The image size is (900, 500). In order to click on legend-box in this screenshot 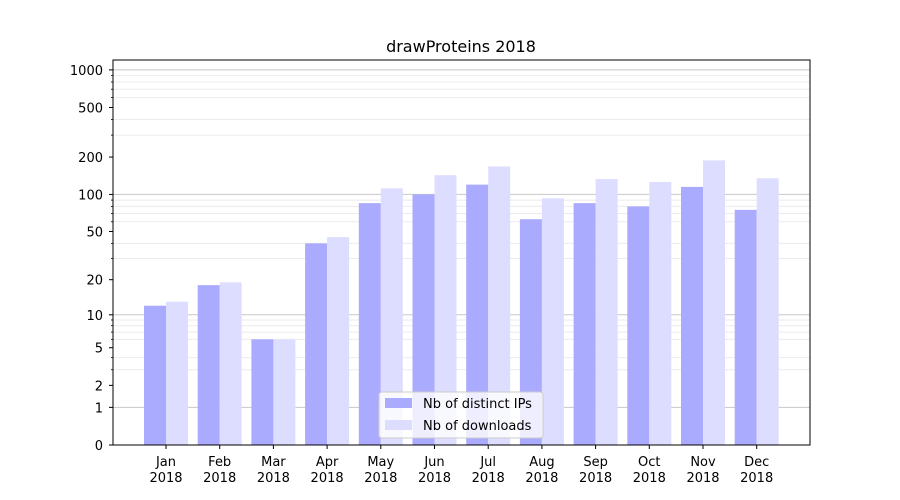, I will do `click(461, 415)`.